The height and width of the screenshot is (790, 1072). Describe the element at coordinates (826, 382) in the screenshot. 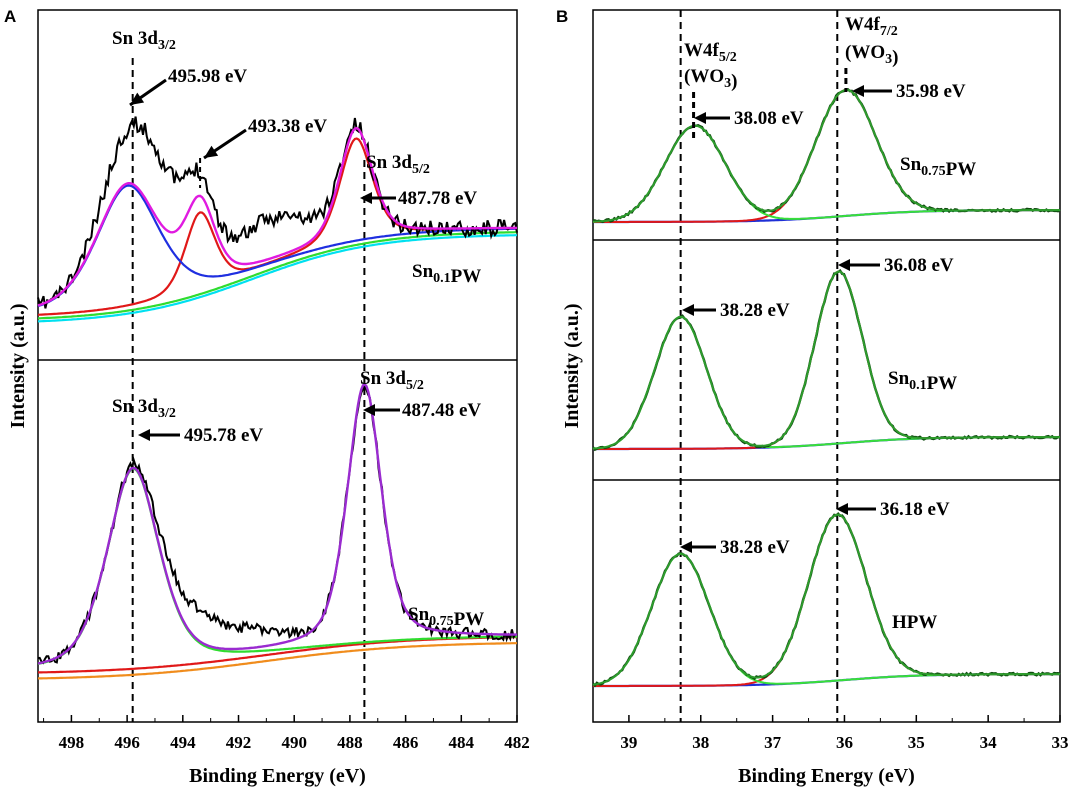

I see `panel-b-sub1-component-lightgreen` at that location.